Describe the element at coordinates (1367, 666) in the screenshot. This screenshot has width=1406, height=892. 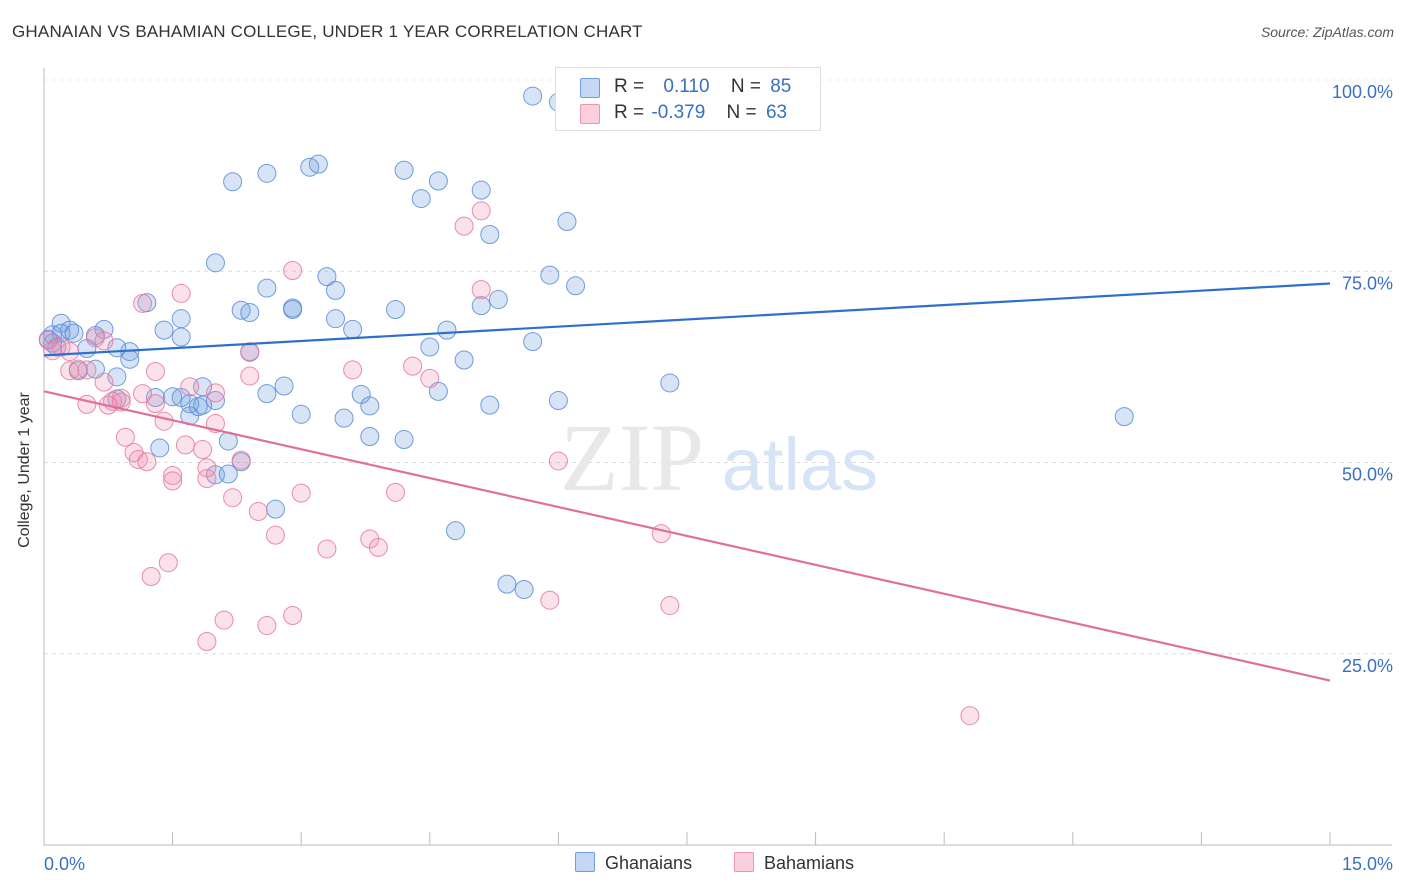
I see `y-tick-label-25: 25.0%` at that location.